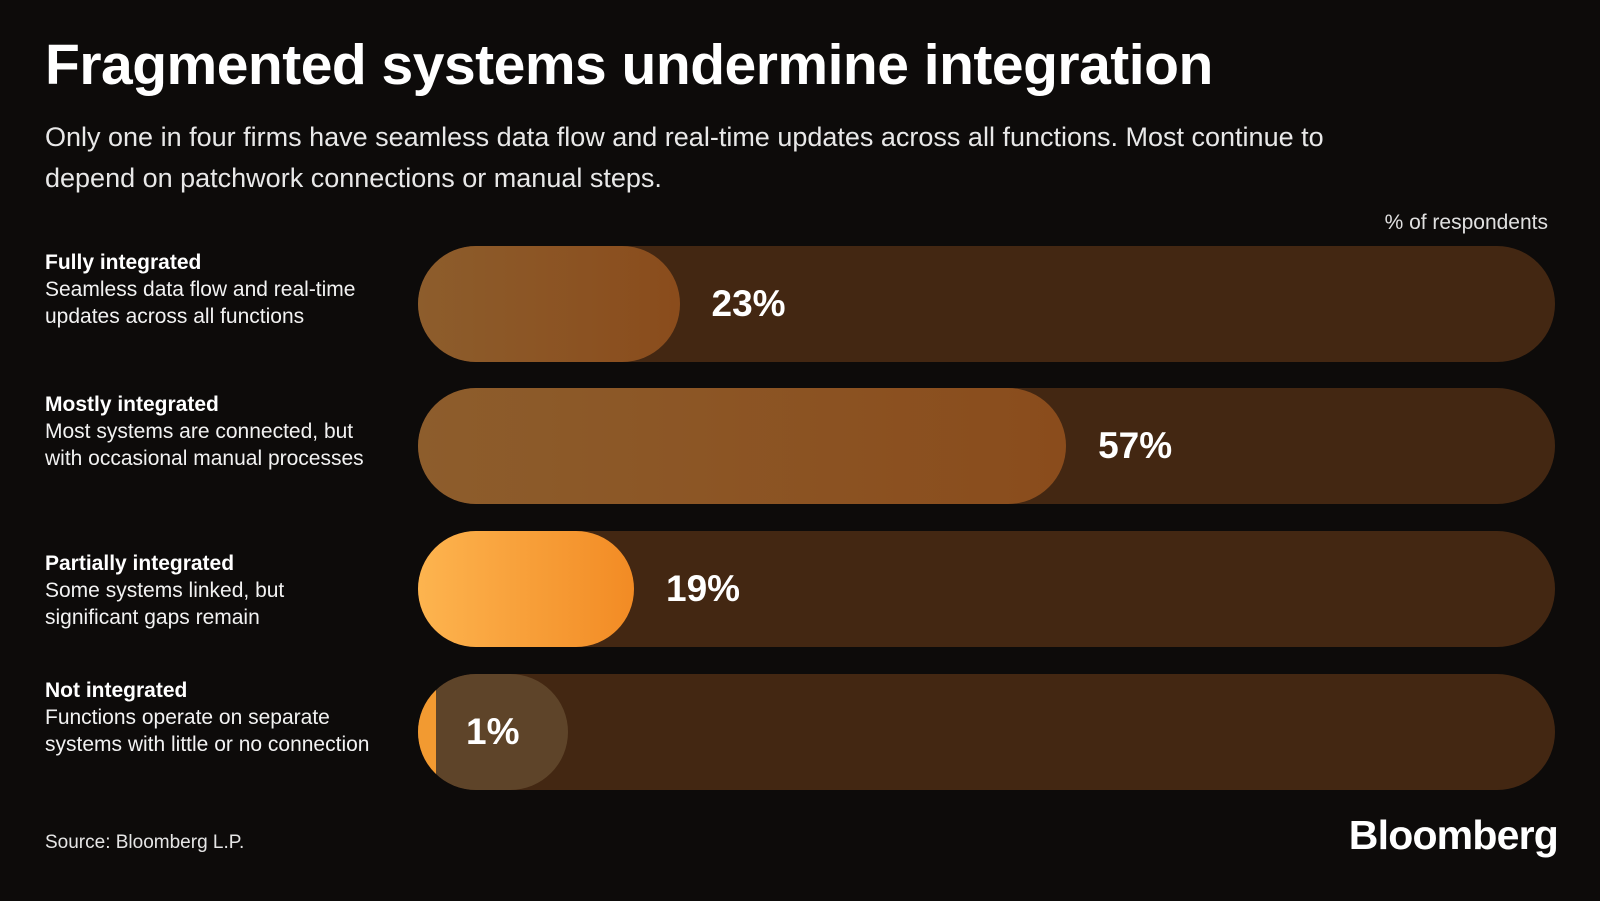 Image resolution: width=1600 pixels, height=901 pixels. I want to click on unit-label: % of respondents, so click(1466, 222).